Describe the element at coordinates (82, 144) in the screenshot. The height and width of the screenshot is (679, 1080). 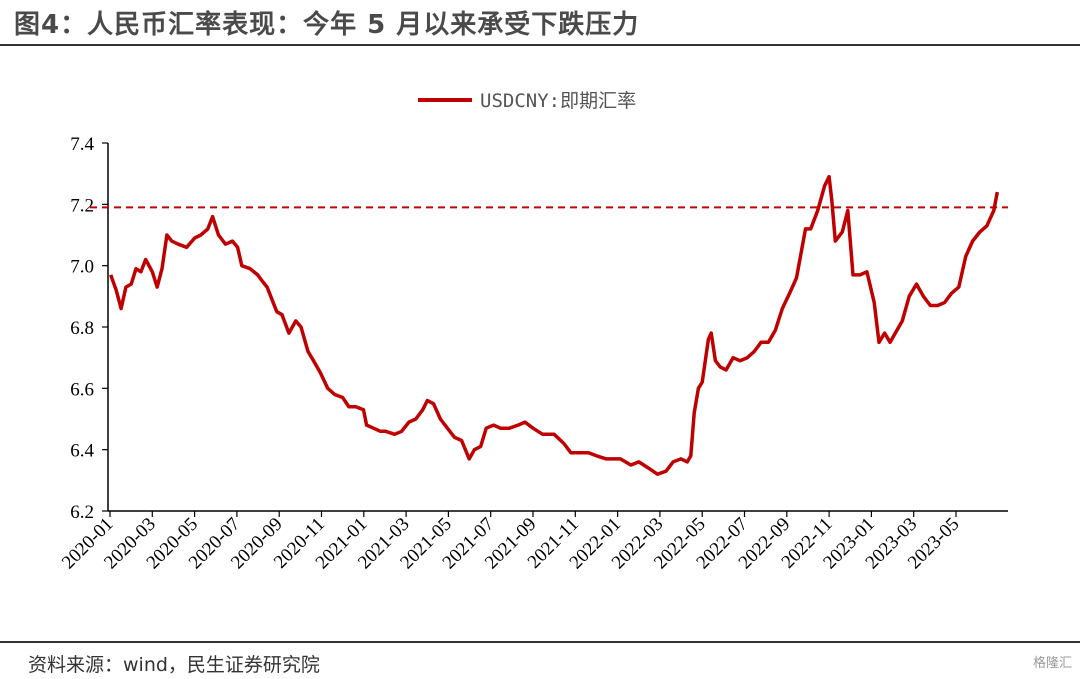
I see `y-tick-label: 7.4` at that location.